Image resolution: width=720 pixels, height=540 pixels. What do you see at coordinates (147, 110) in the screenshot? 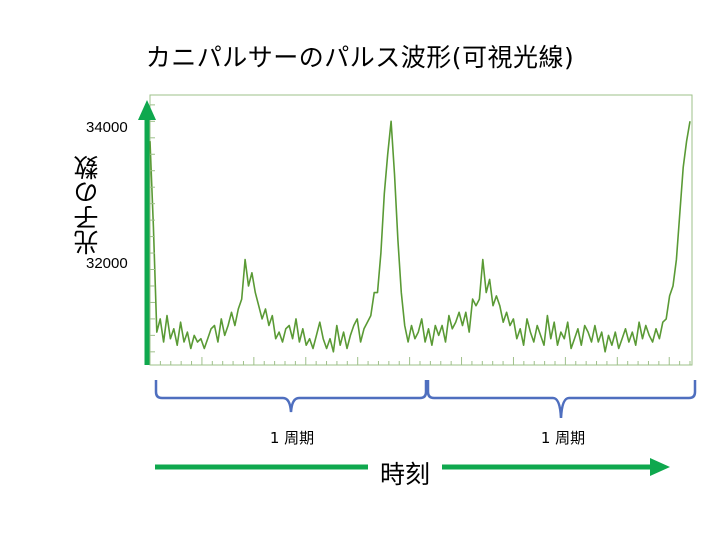
I see `y-axis-arrowhead` at bounding box center [147, 110].